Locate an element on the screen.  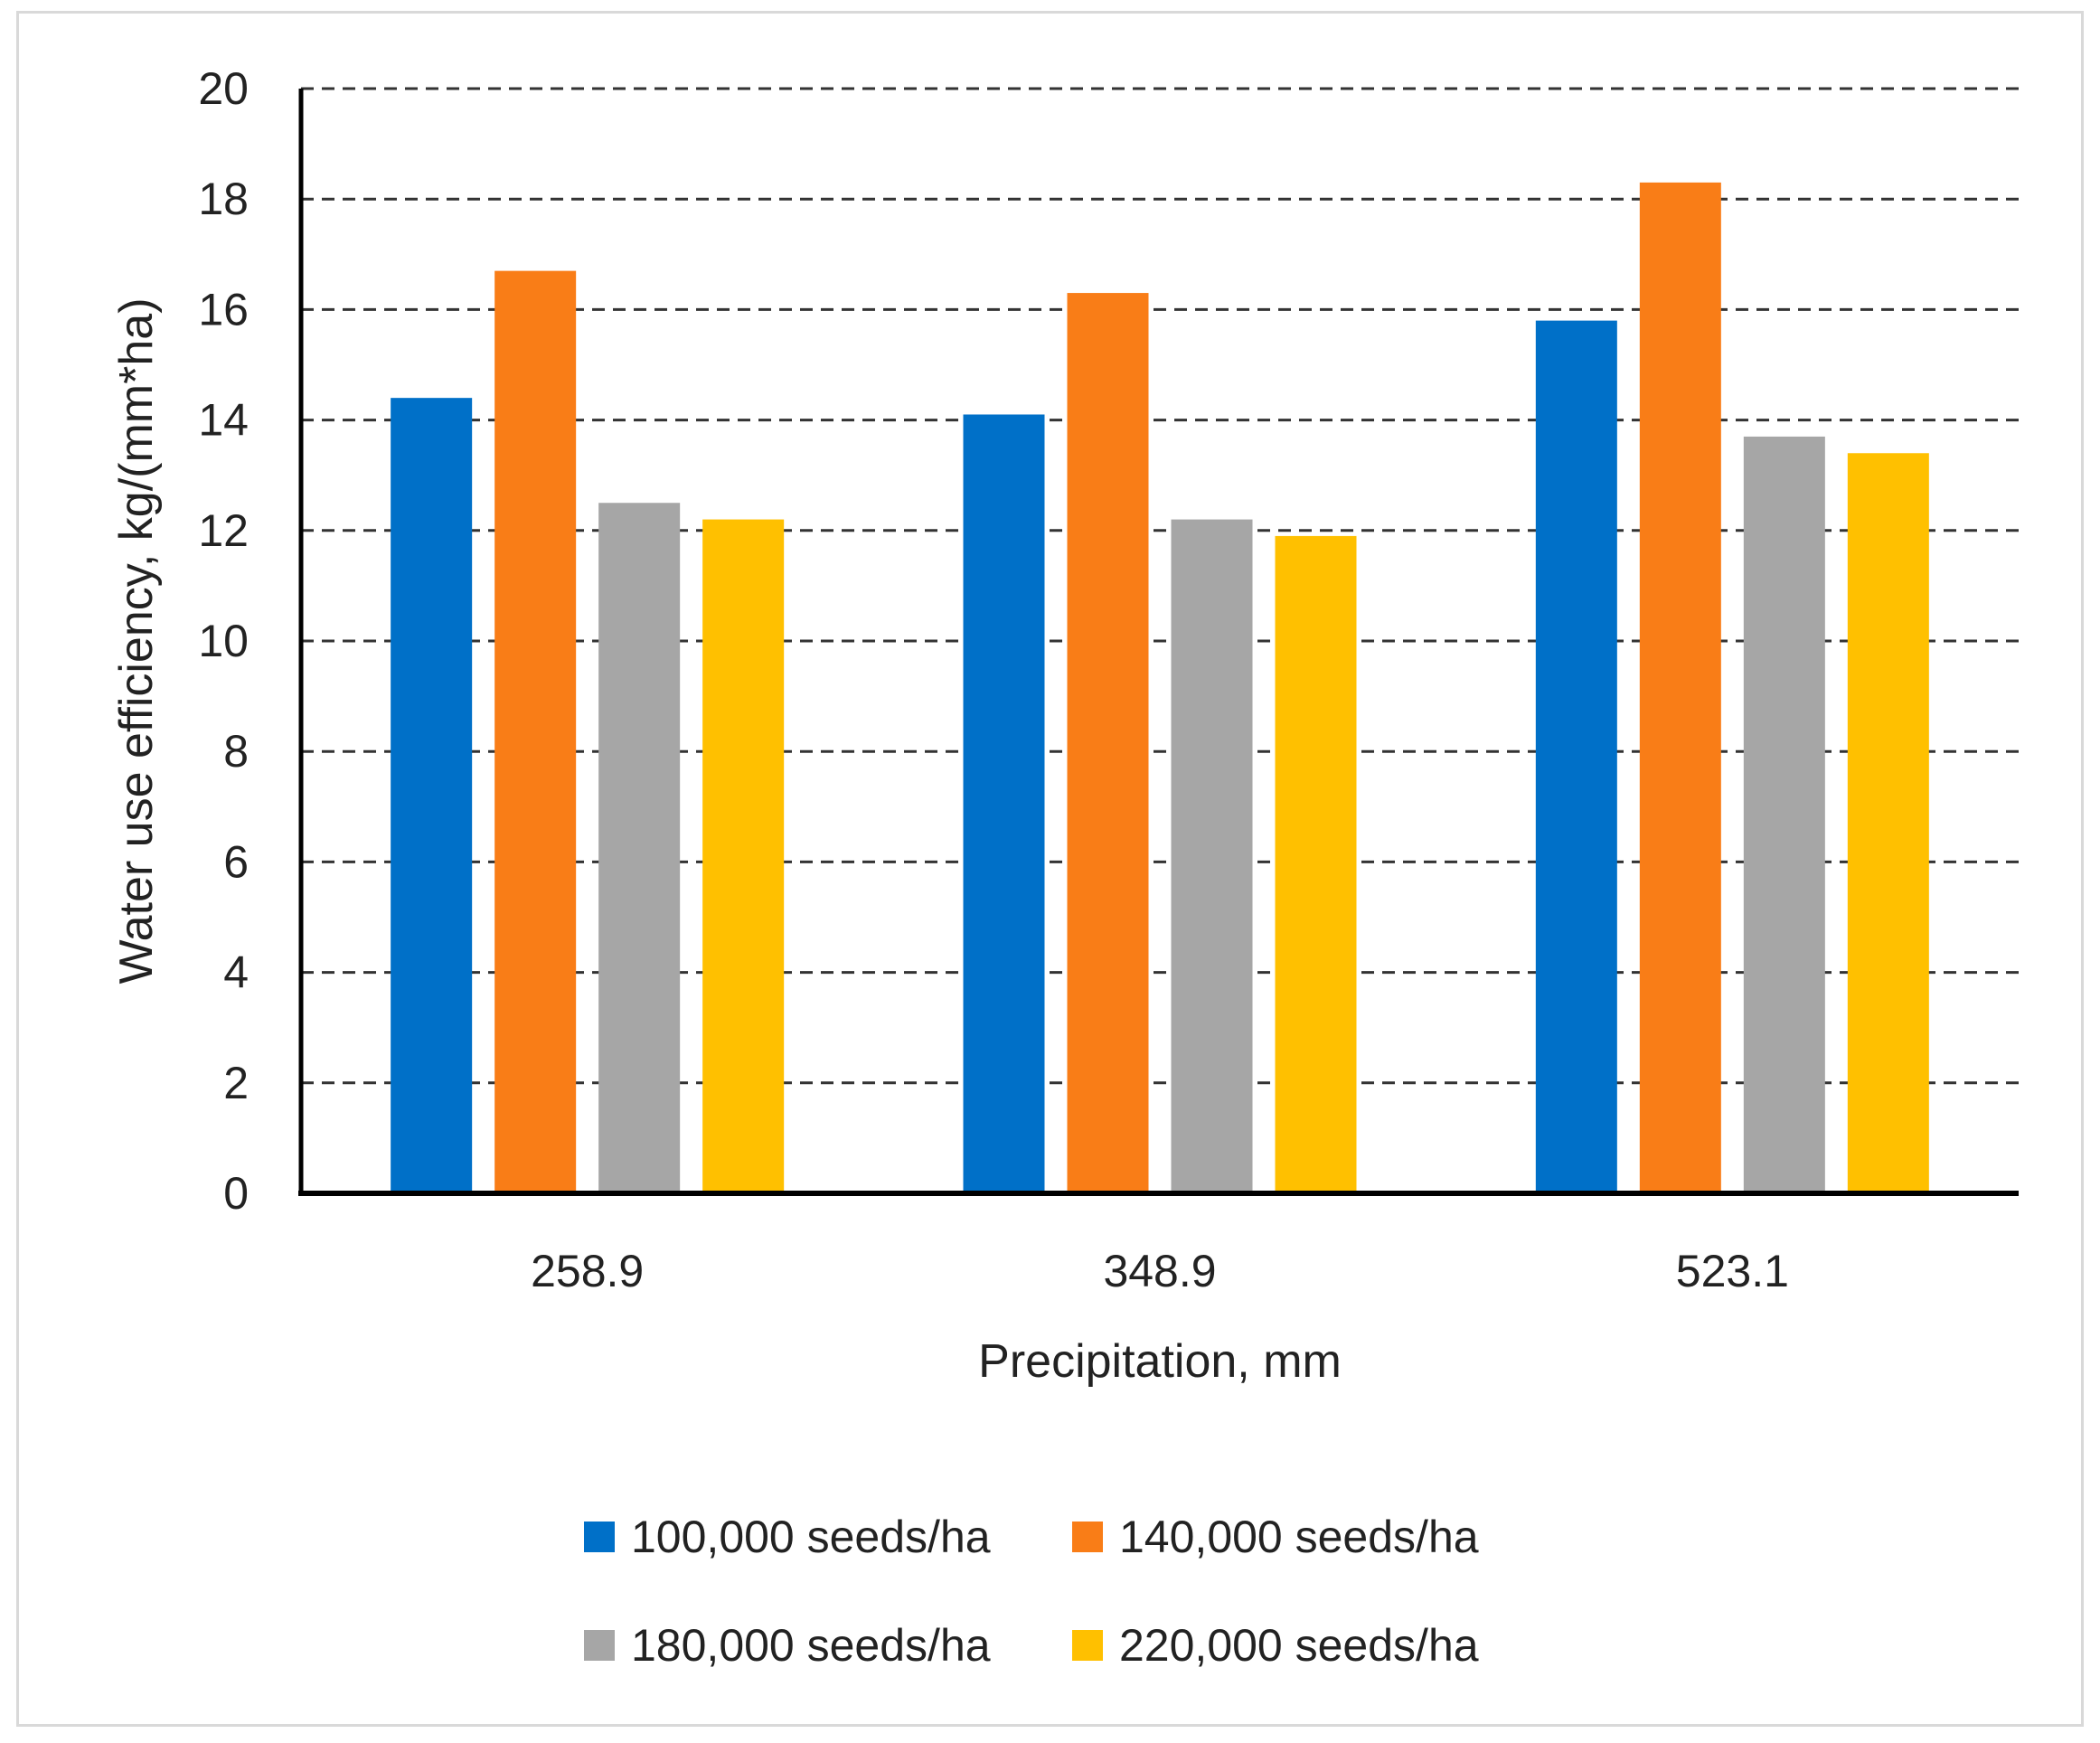
y-tick-labels: 0 2 4 6 8 10 12 14 16 18 20 is located at coordinates (223, 641).